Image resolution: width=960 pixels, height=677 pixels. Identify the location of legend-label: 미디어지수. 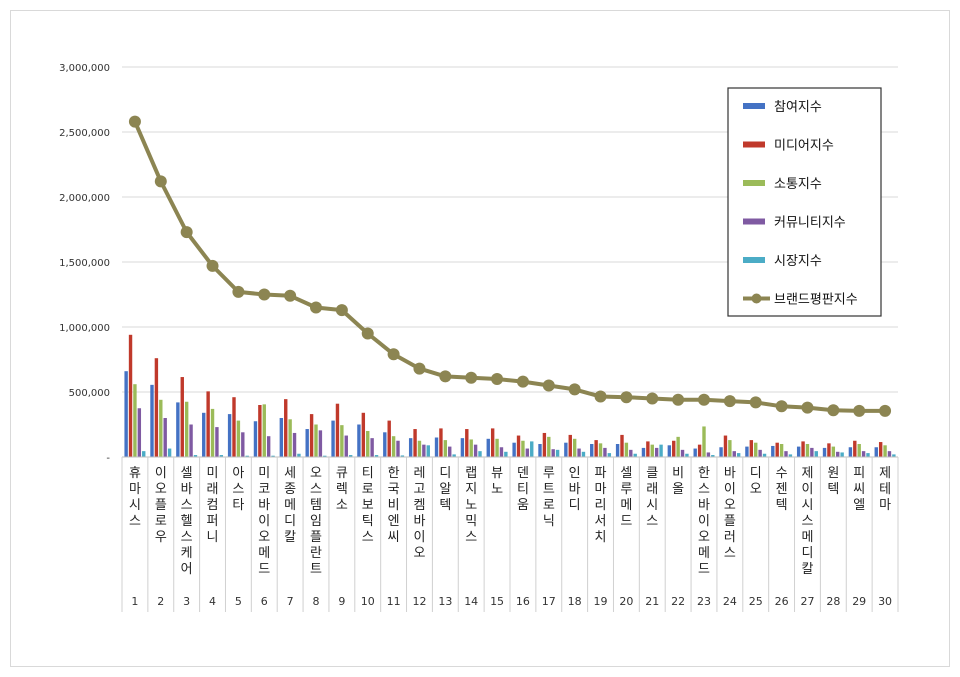
(804, 146).